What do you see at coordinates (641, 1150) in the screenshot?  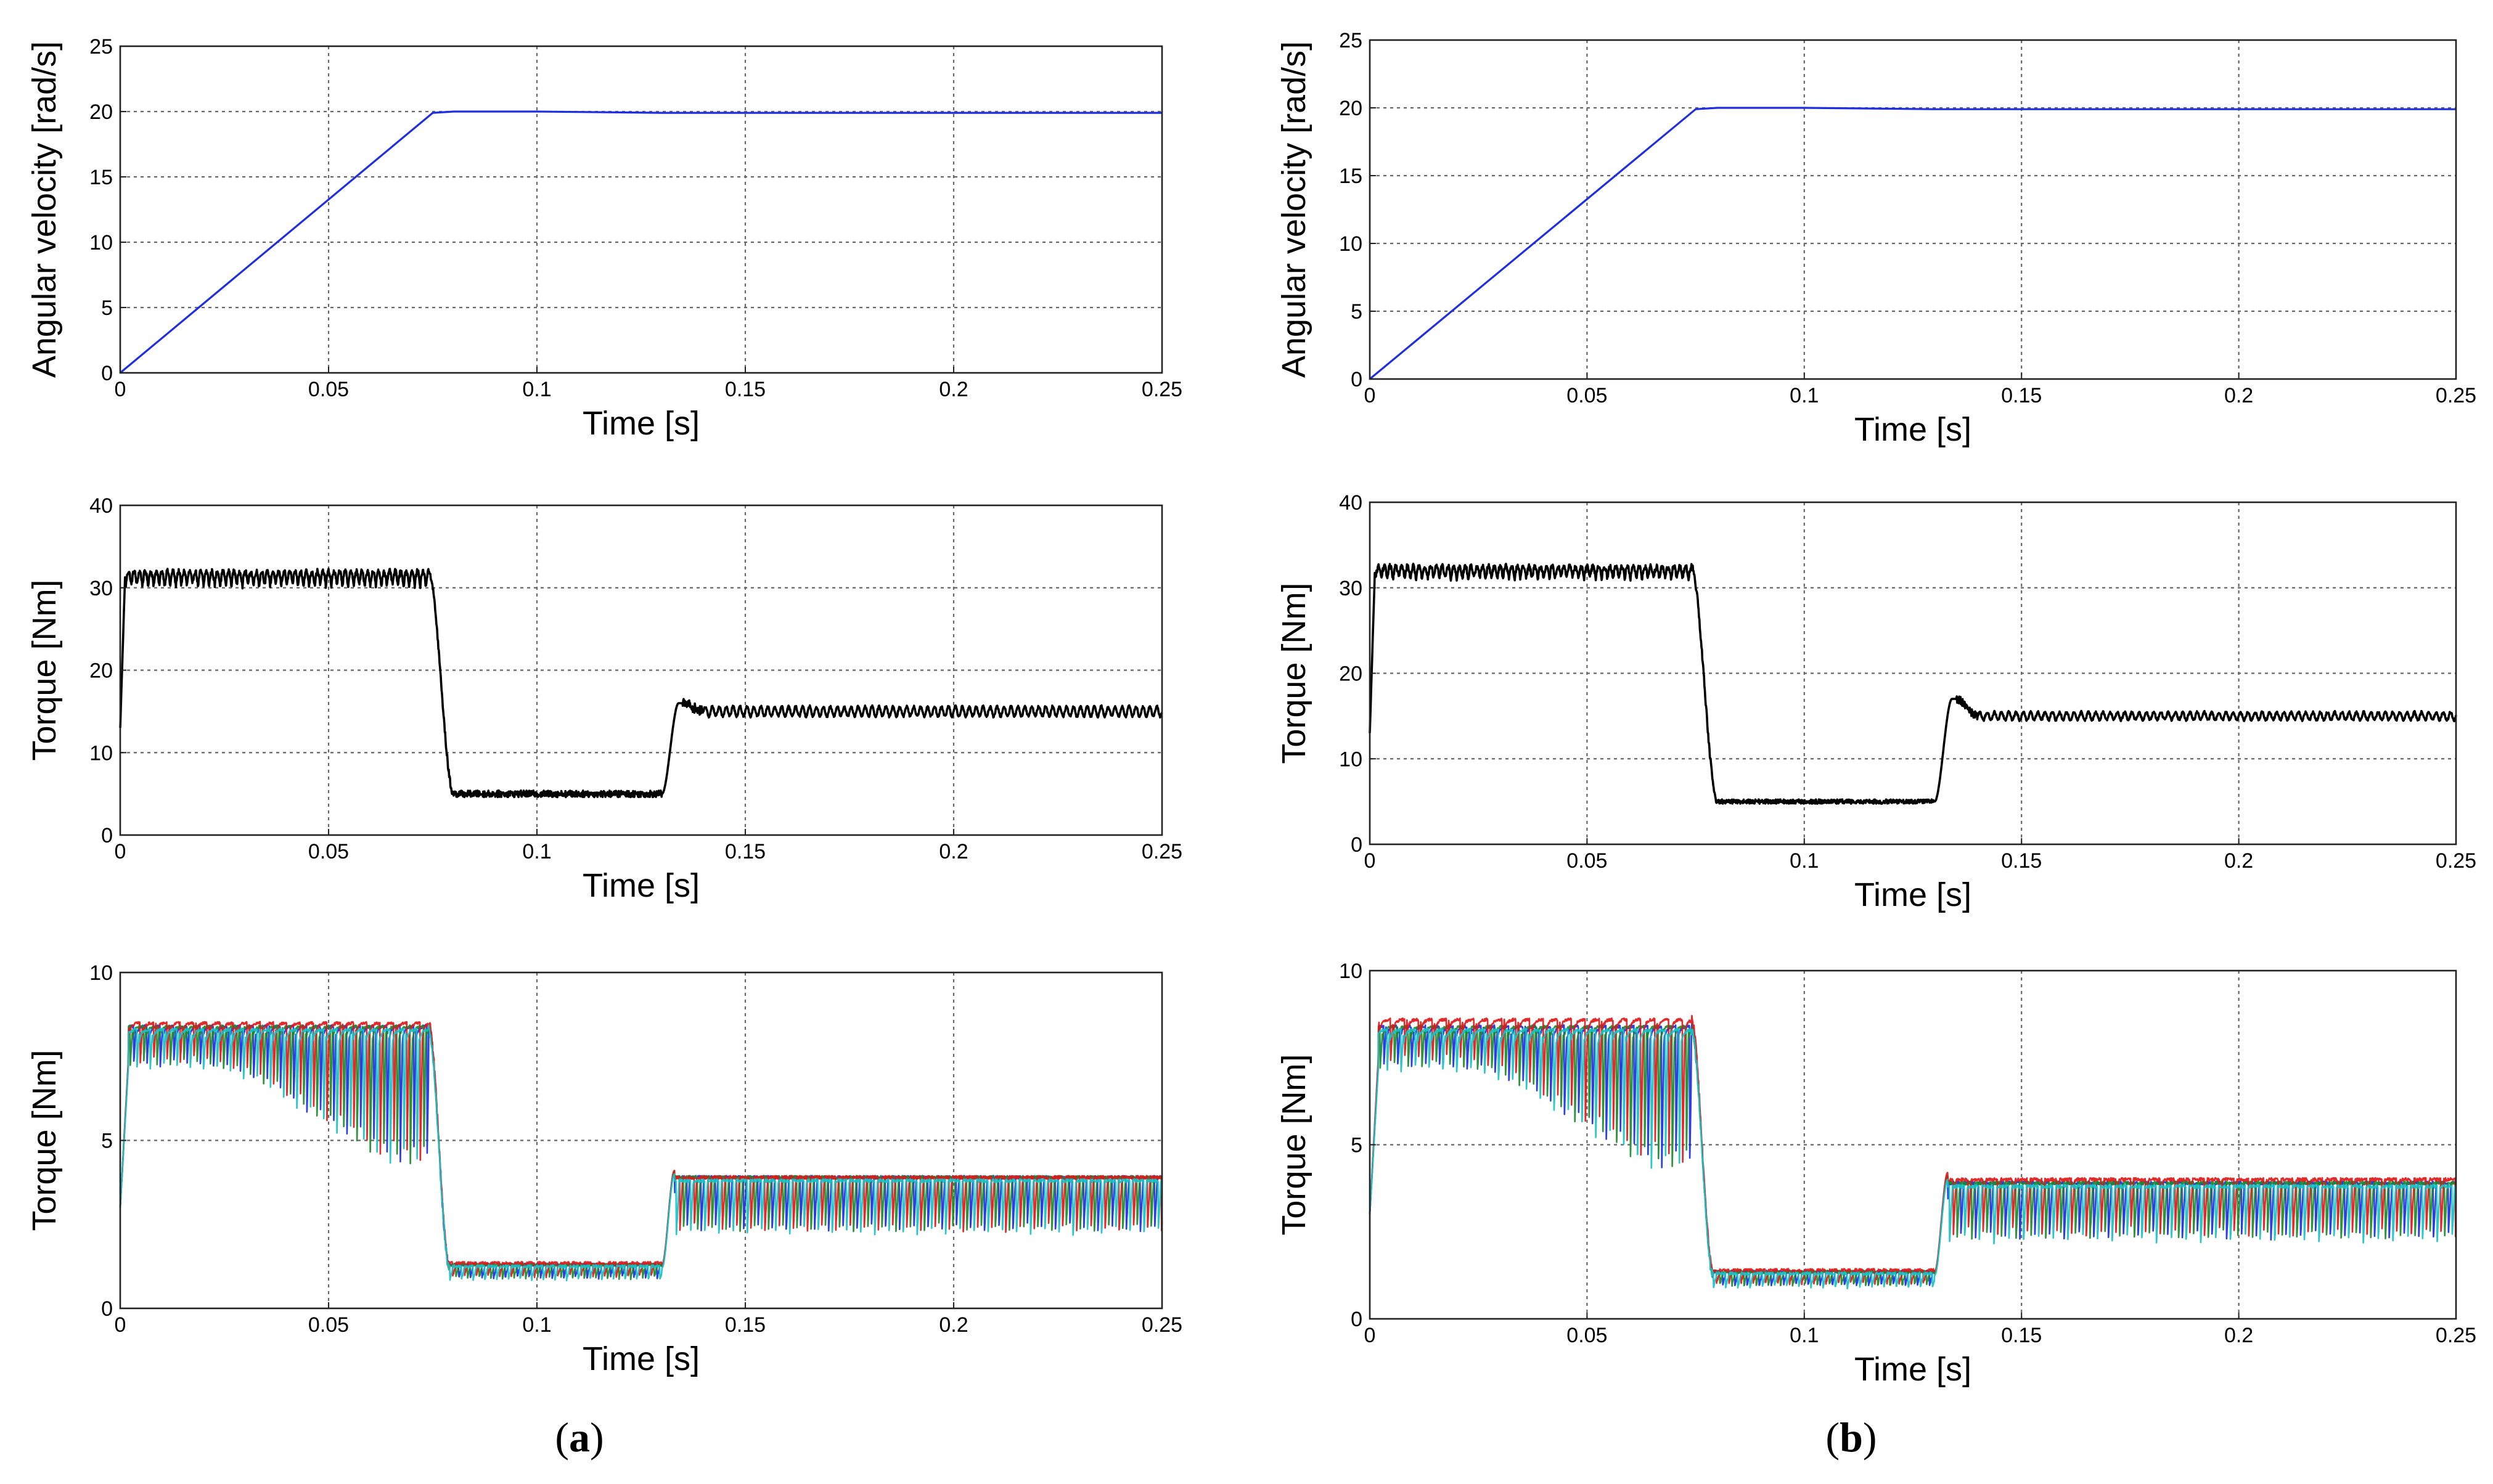 I see `series-line-motor3` at bounding box center [641, 1150].